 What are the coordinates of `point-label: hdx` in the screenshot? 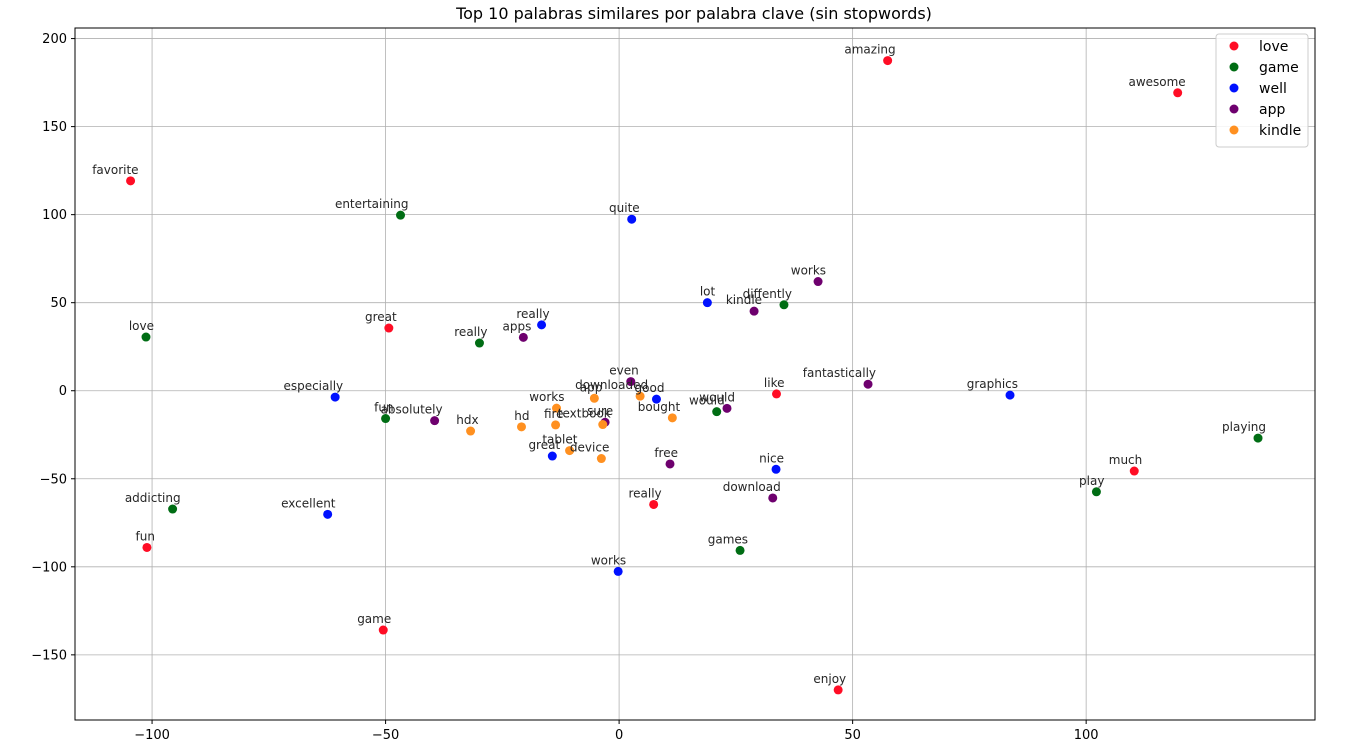 It's located at (467, 420).